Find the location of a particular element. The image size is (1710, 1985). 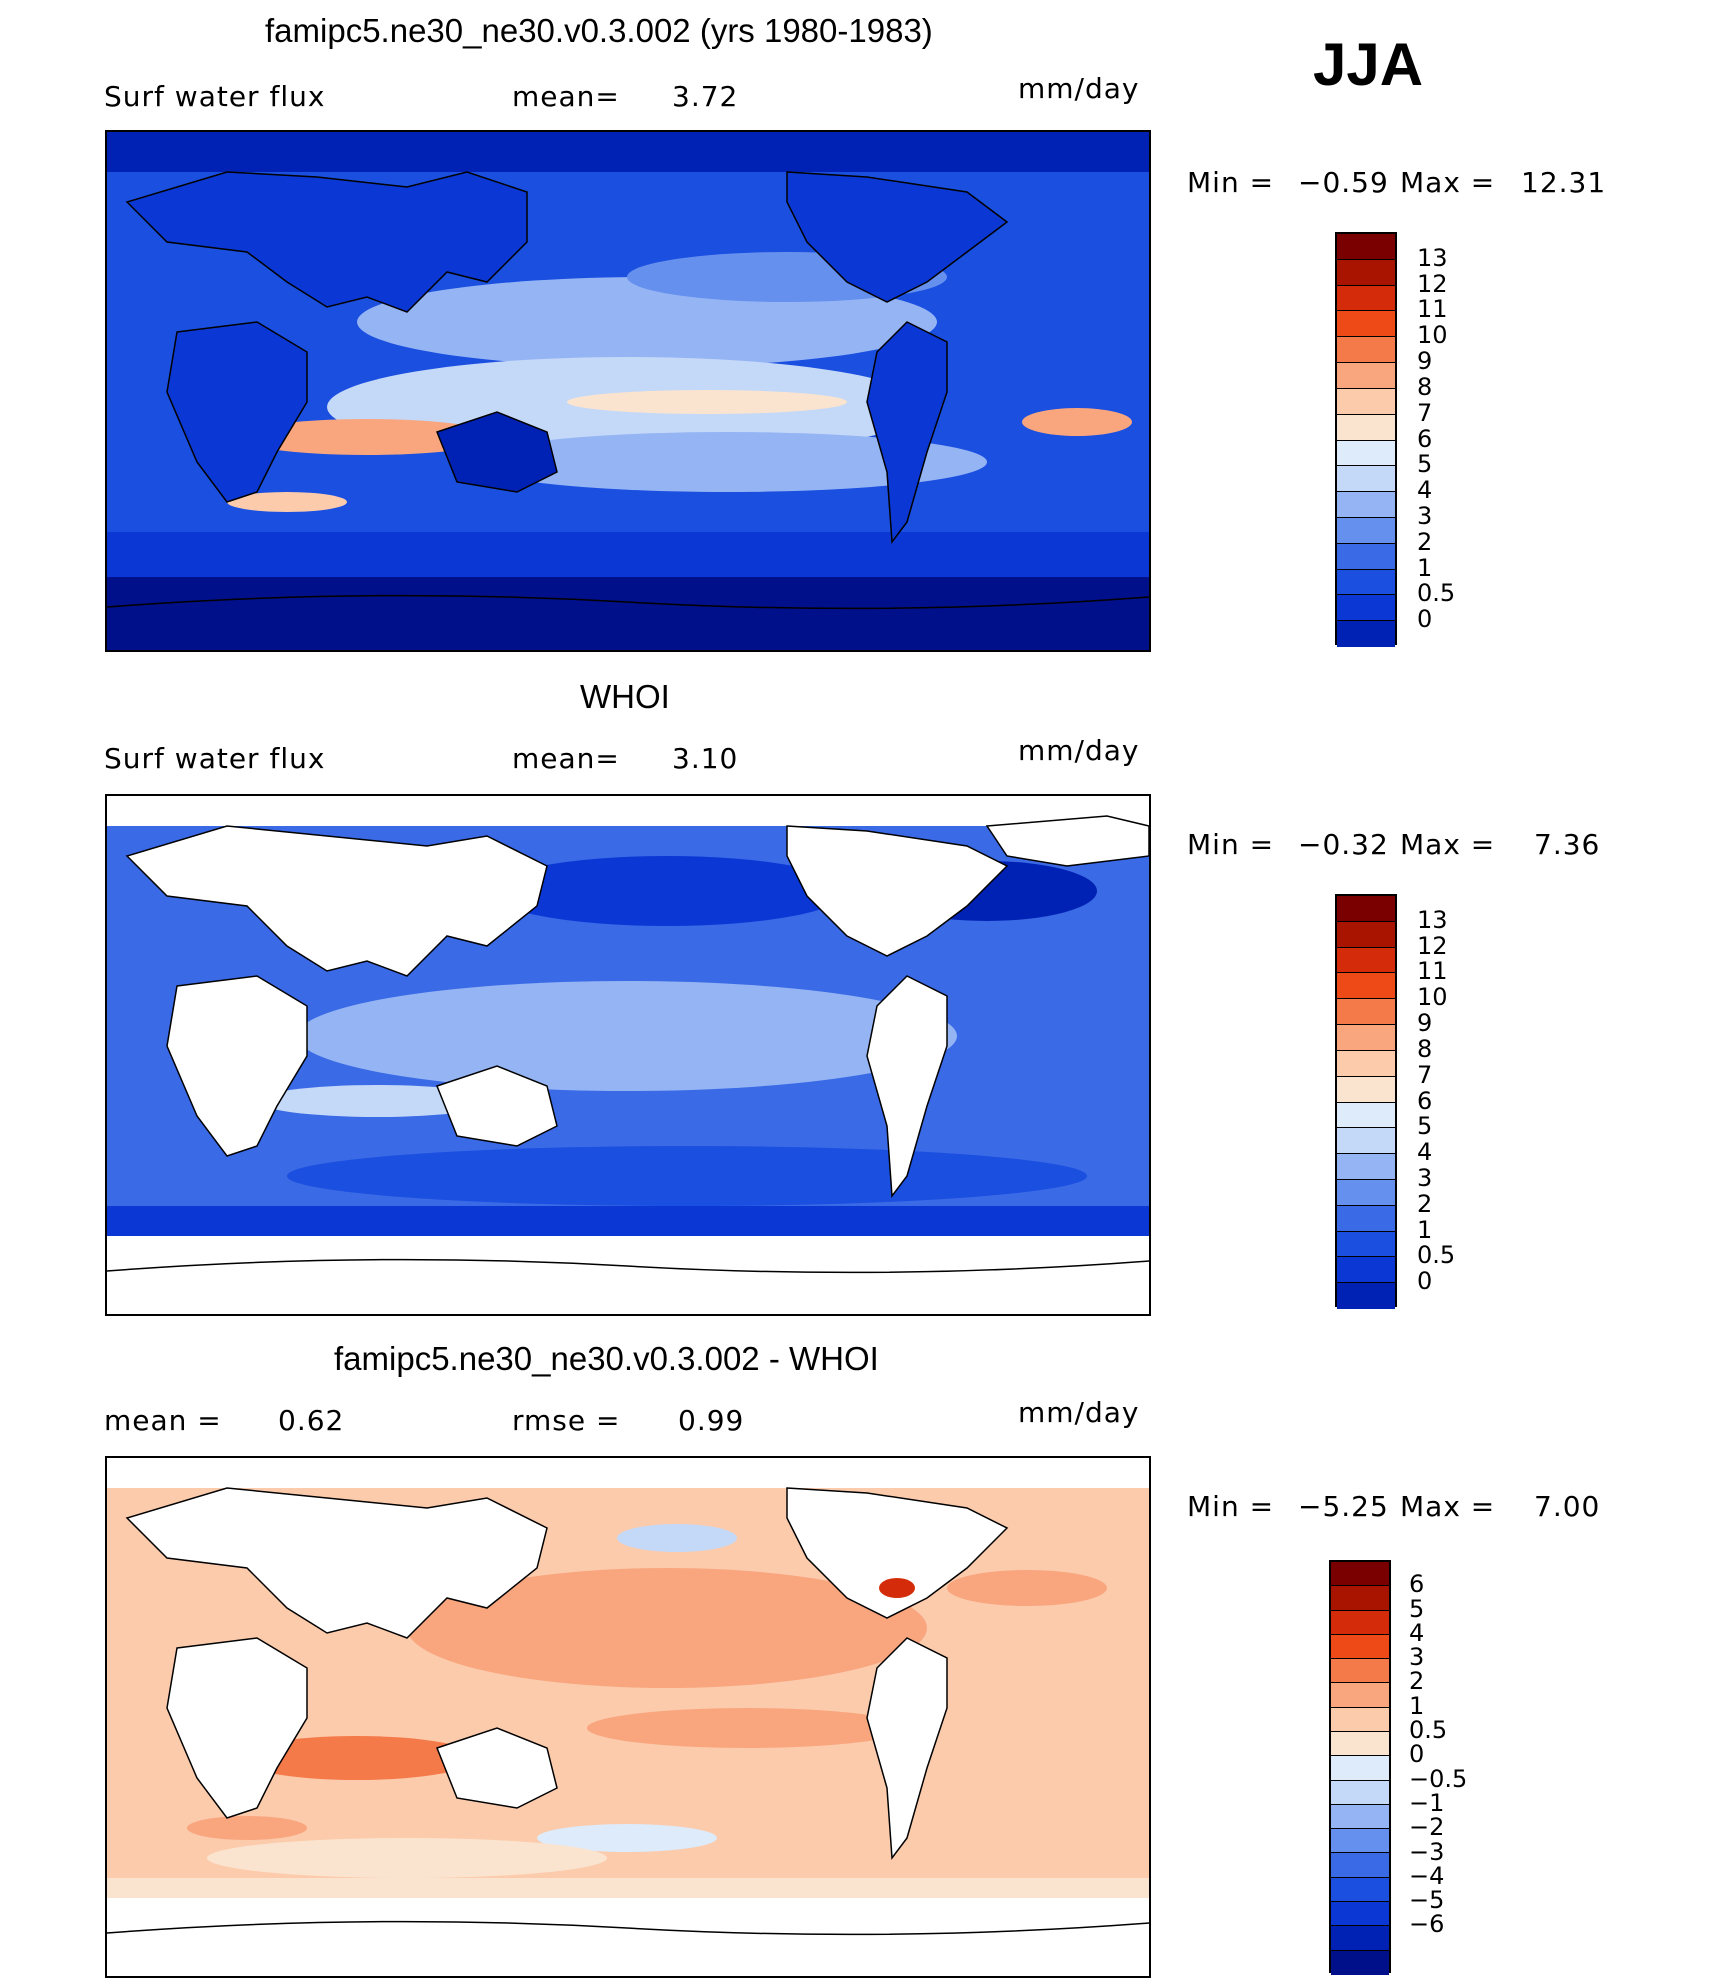

colorbar-tick-label: −5 is located at coordinates (1427, 1900).